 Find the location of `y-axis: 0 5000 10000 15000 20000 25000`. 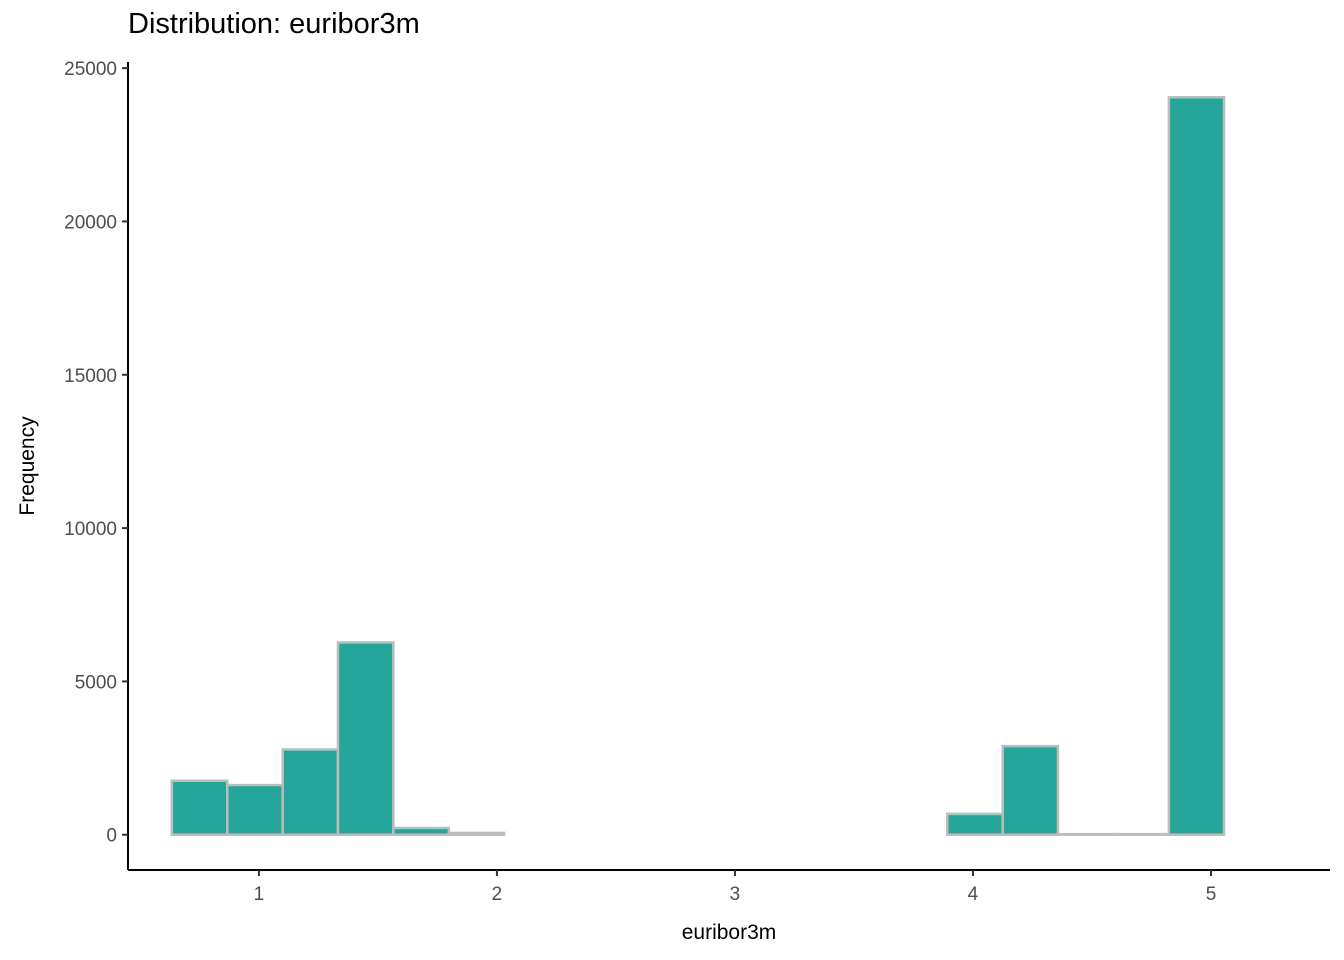

y-axis: 0 5000 10000 15000 20000 25000 is located at coordinates (96, 464).